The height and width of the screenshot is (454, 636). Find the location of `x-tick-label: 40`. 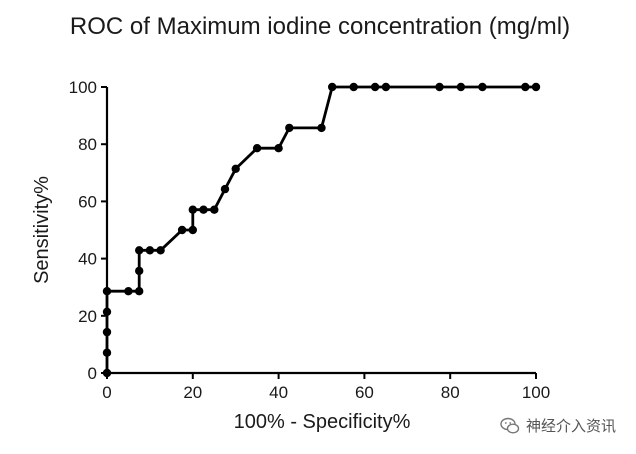

x-tick-label: 40 is located at coordinates (278, 392).